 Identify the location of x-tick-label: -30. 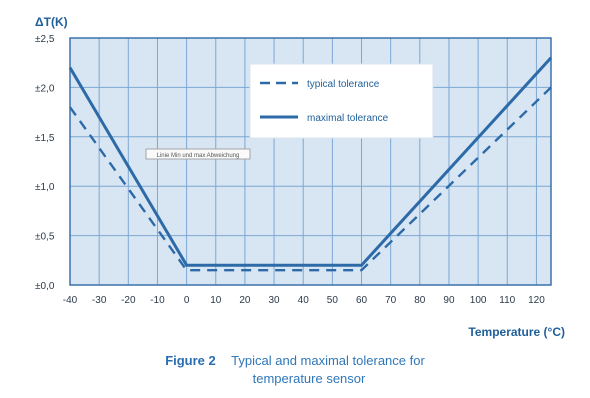
(99, 300).